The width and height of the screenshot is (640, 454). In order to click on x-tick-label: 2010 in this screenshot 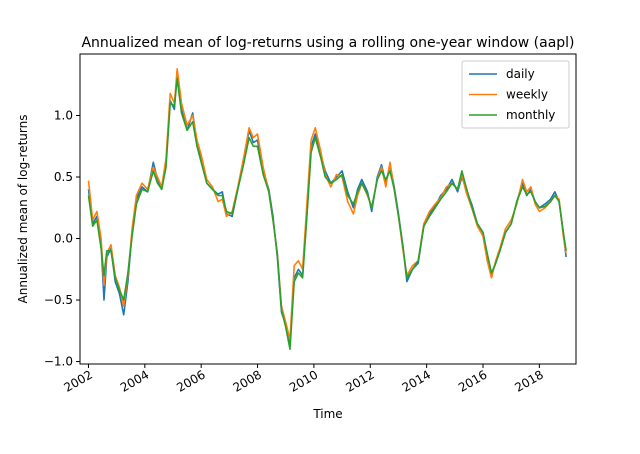, I will do `click(303, 380)`.